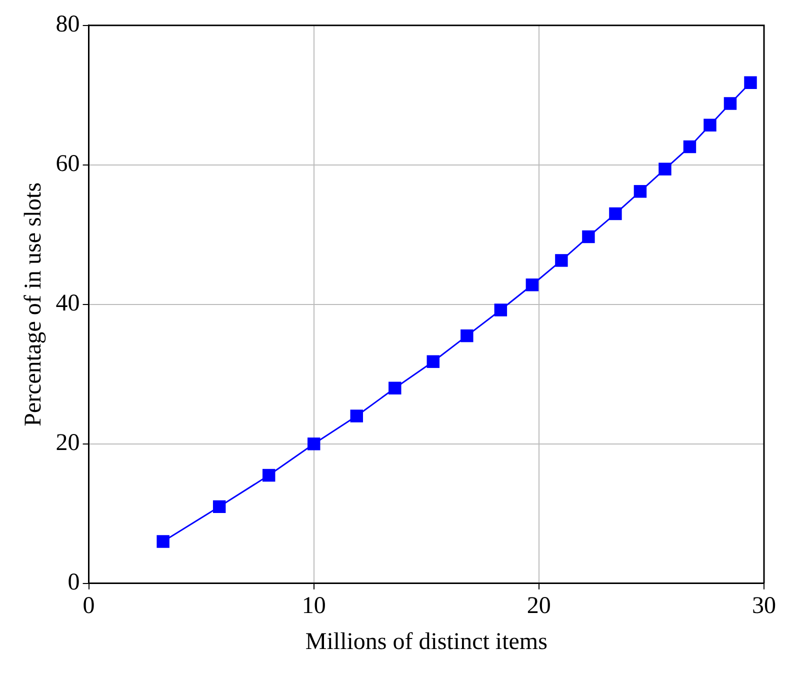 Image resolution: width=796 pixels, height=673 pixels. What do you see at coordinates (74, 583) in the screenshot?
I see `y-tick-label: 0` at bounding box center [74, 583].